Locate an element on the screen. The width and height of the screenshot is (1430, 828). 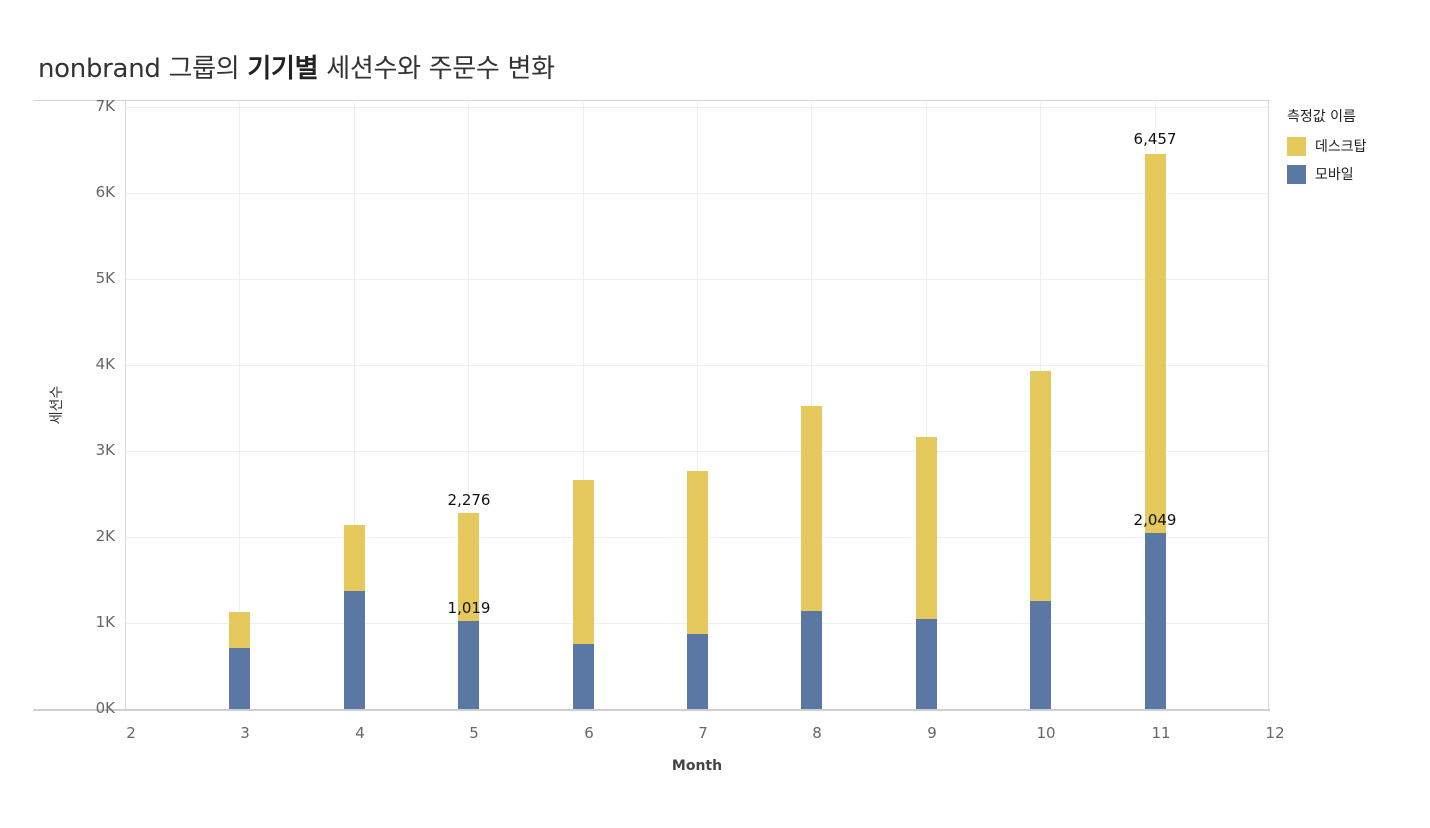
legend-label-desktop: 데스크탑 is located at coordinates (1341, 147).